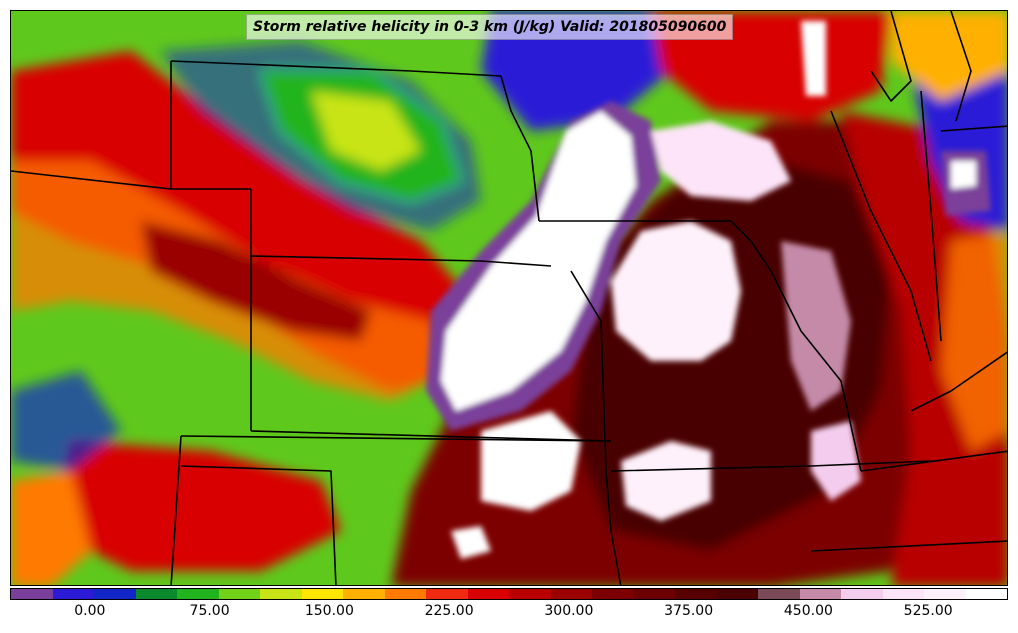 Image resolution: width=1018 pixels, height=633 pixels. I want to click on border-new-mexico, so click(176, 510).